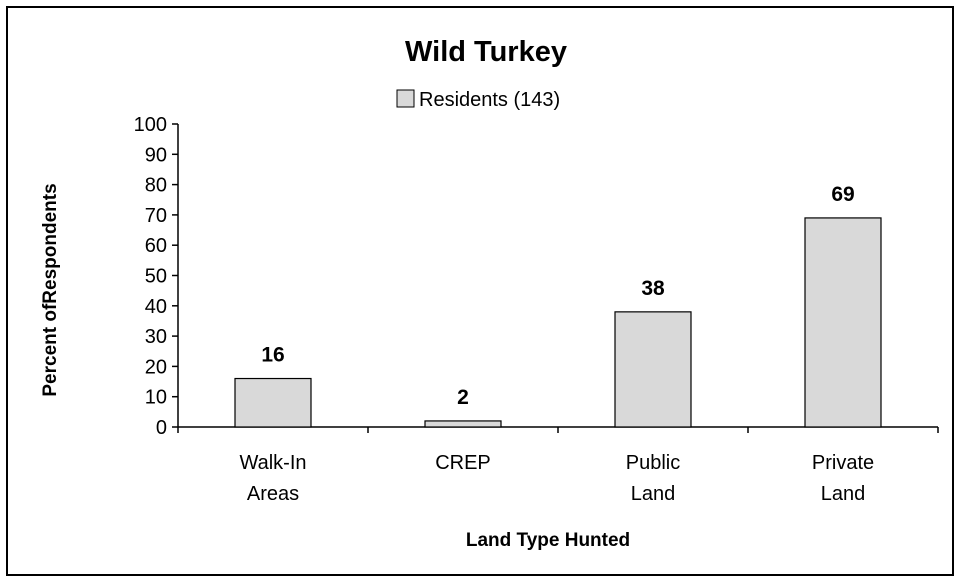  I want to click on y-tick-label: 0, so click(161, 428).